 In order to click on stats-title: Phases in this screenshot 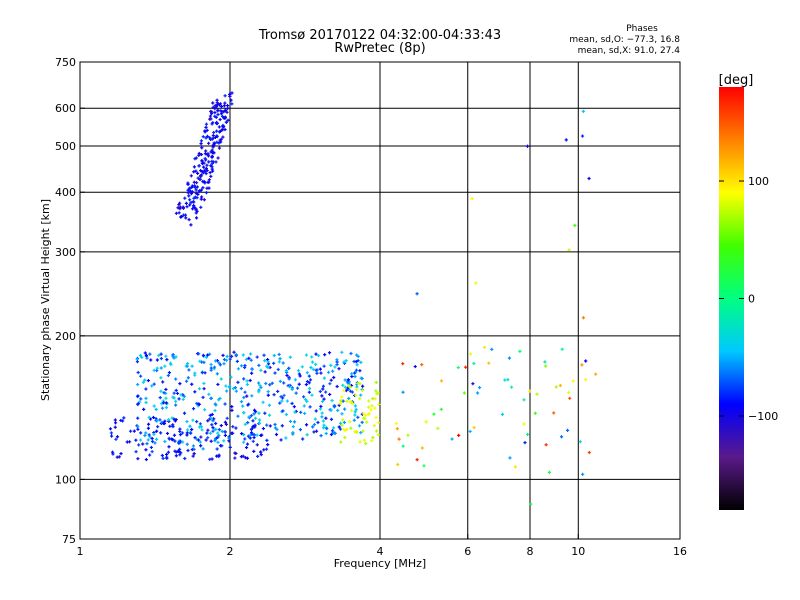, I will do `click(642, 29)`.